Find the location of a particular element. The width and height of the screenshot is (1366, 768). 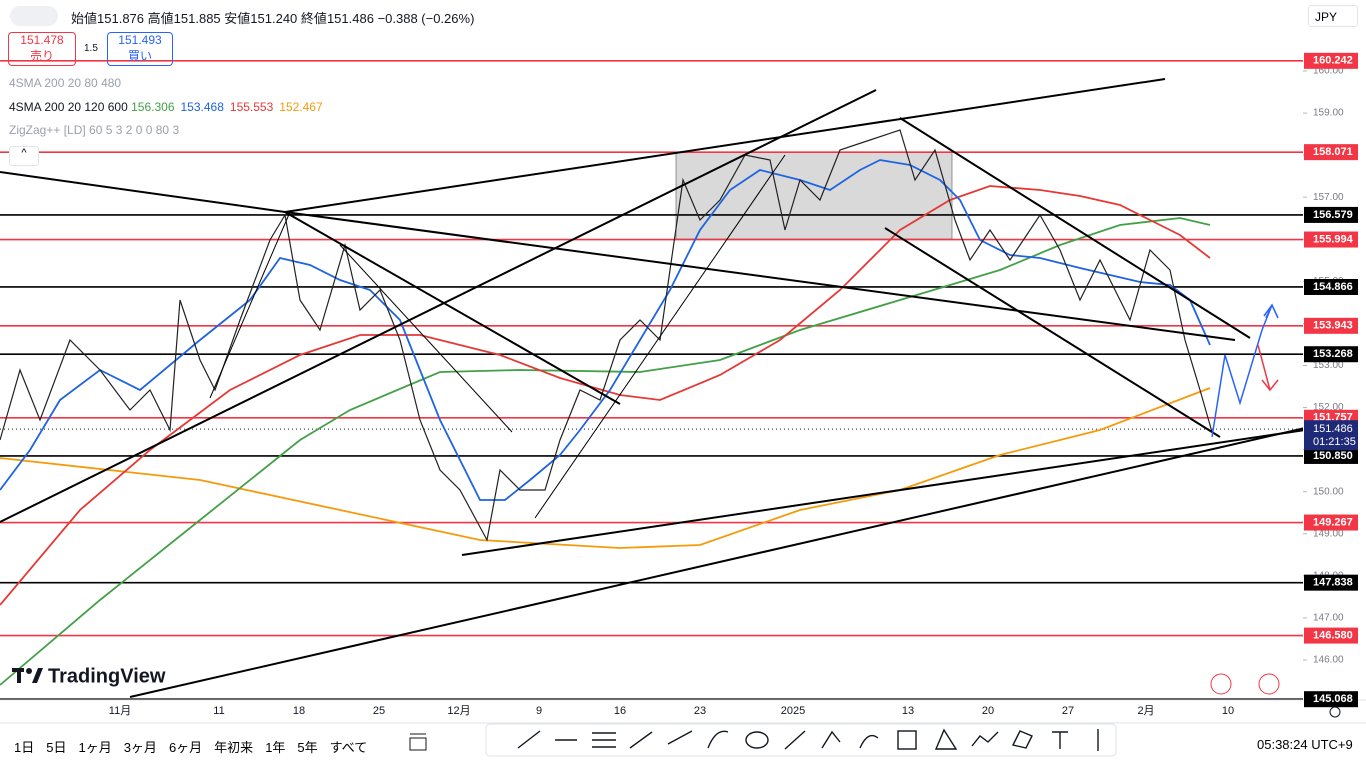

settings-icon is located at coordinates (1335, 712).